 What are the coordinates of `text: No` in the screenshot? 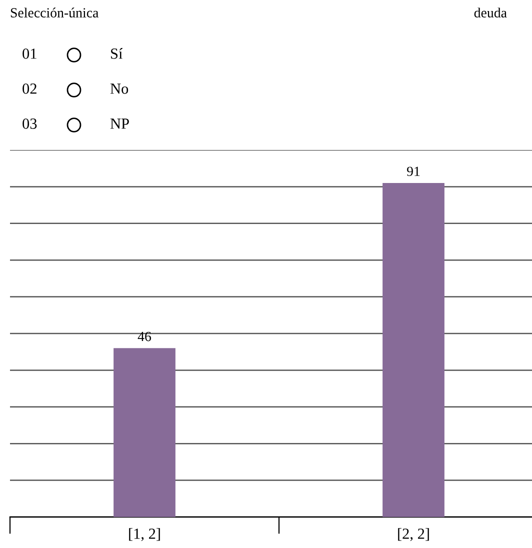 It's located at (119, 89).